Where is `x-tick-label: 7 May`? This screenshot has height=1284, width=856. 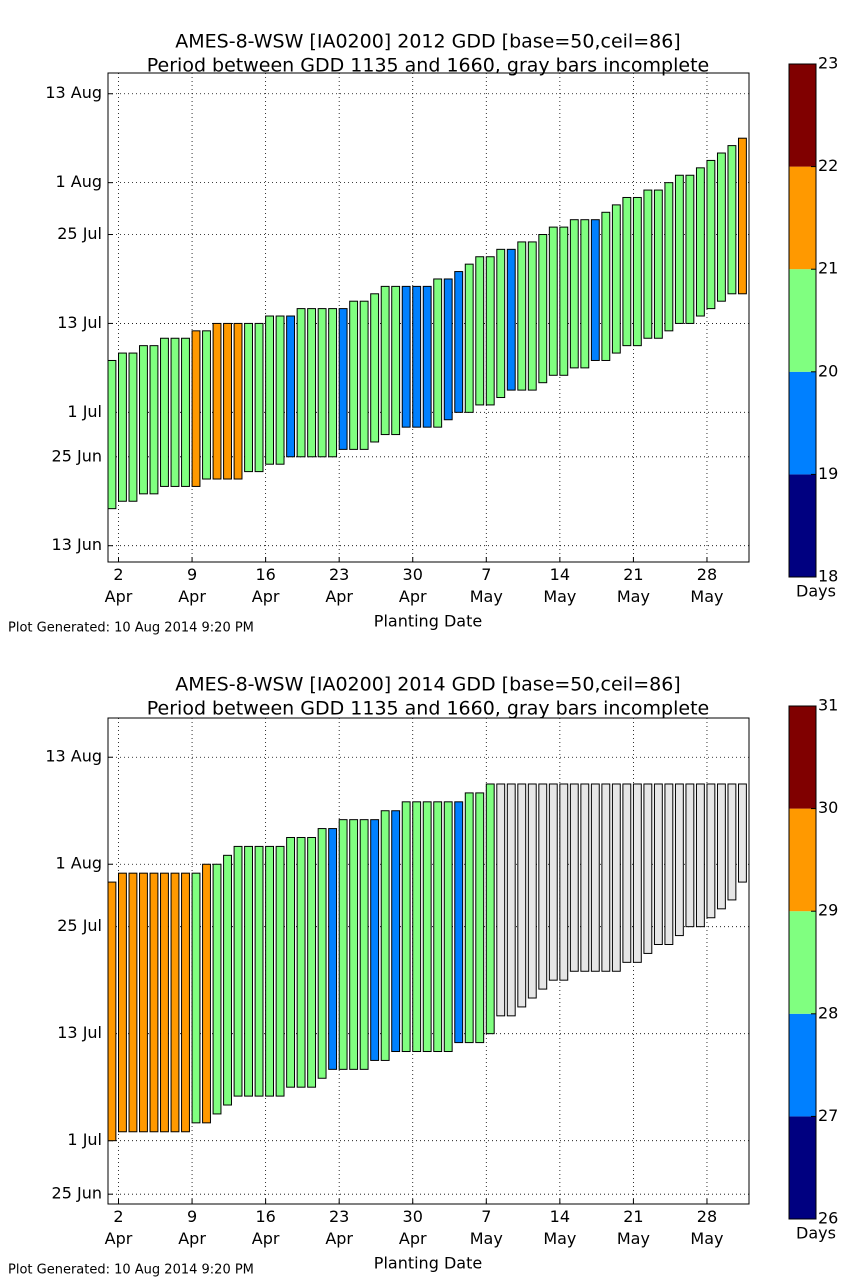 x-tick-label: 7 May is located at coordinates (486, 1227).